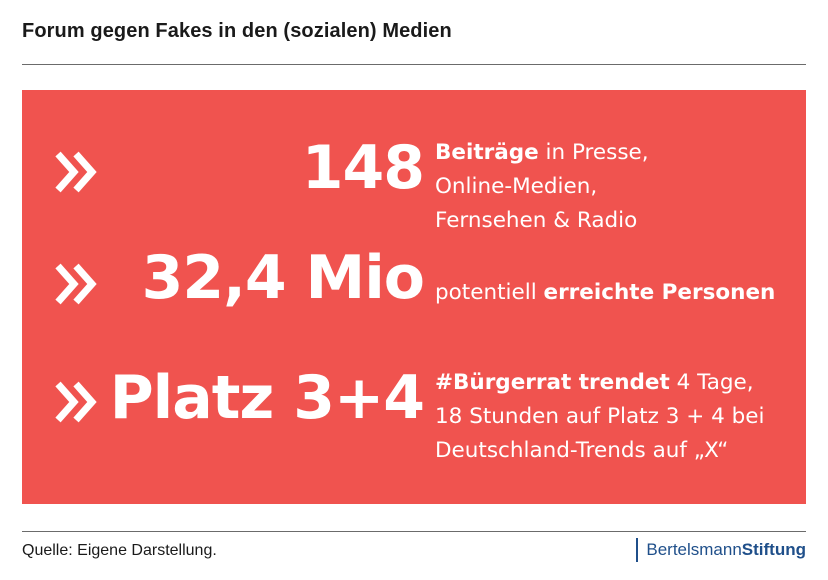 The height and width of the screenshot is (580, 828). I want to click on stat-description: potentiell erreichte Personen, so click(605, 293).